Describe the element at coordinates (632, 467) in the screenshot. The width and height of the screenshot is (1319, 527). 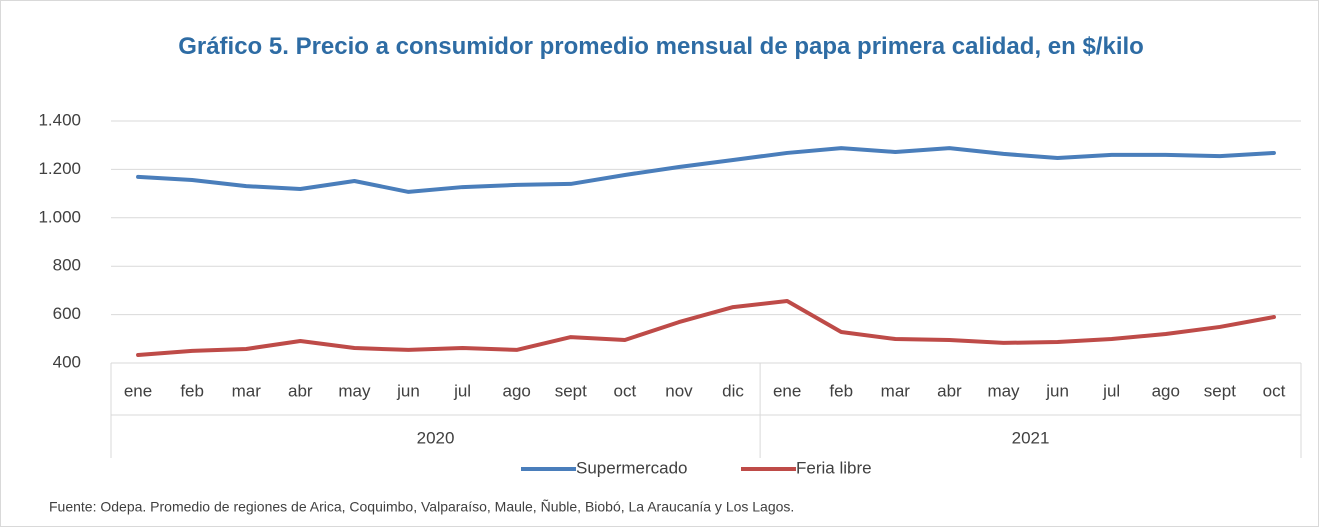
I see `legend-label: Supermercado` at that location.